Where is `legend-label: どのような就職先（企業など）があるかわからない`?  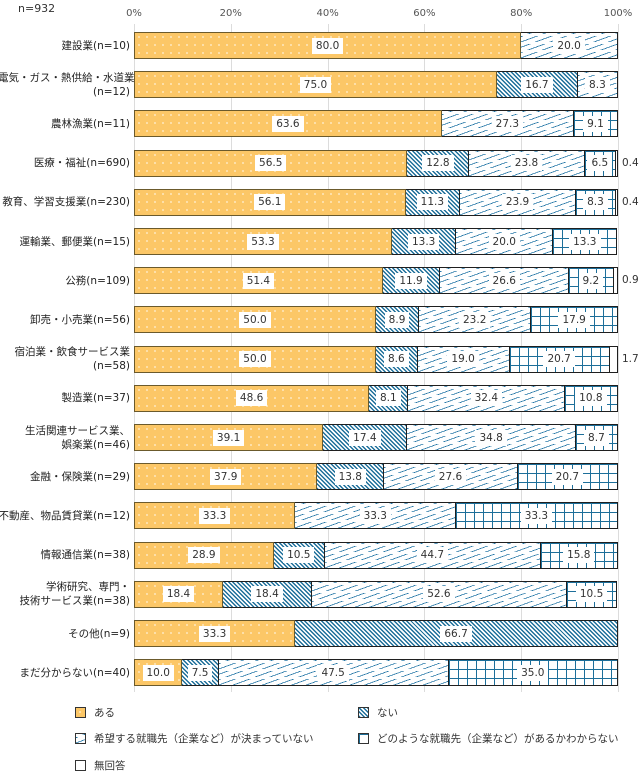 legend-label: どのような就職先（企業など）があるかわからない is located at coordinates (498, 739).